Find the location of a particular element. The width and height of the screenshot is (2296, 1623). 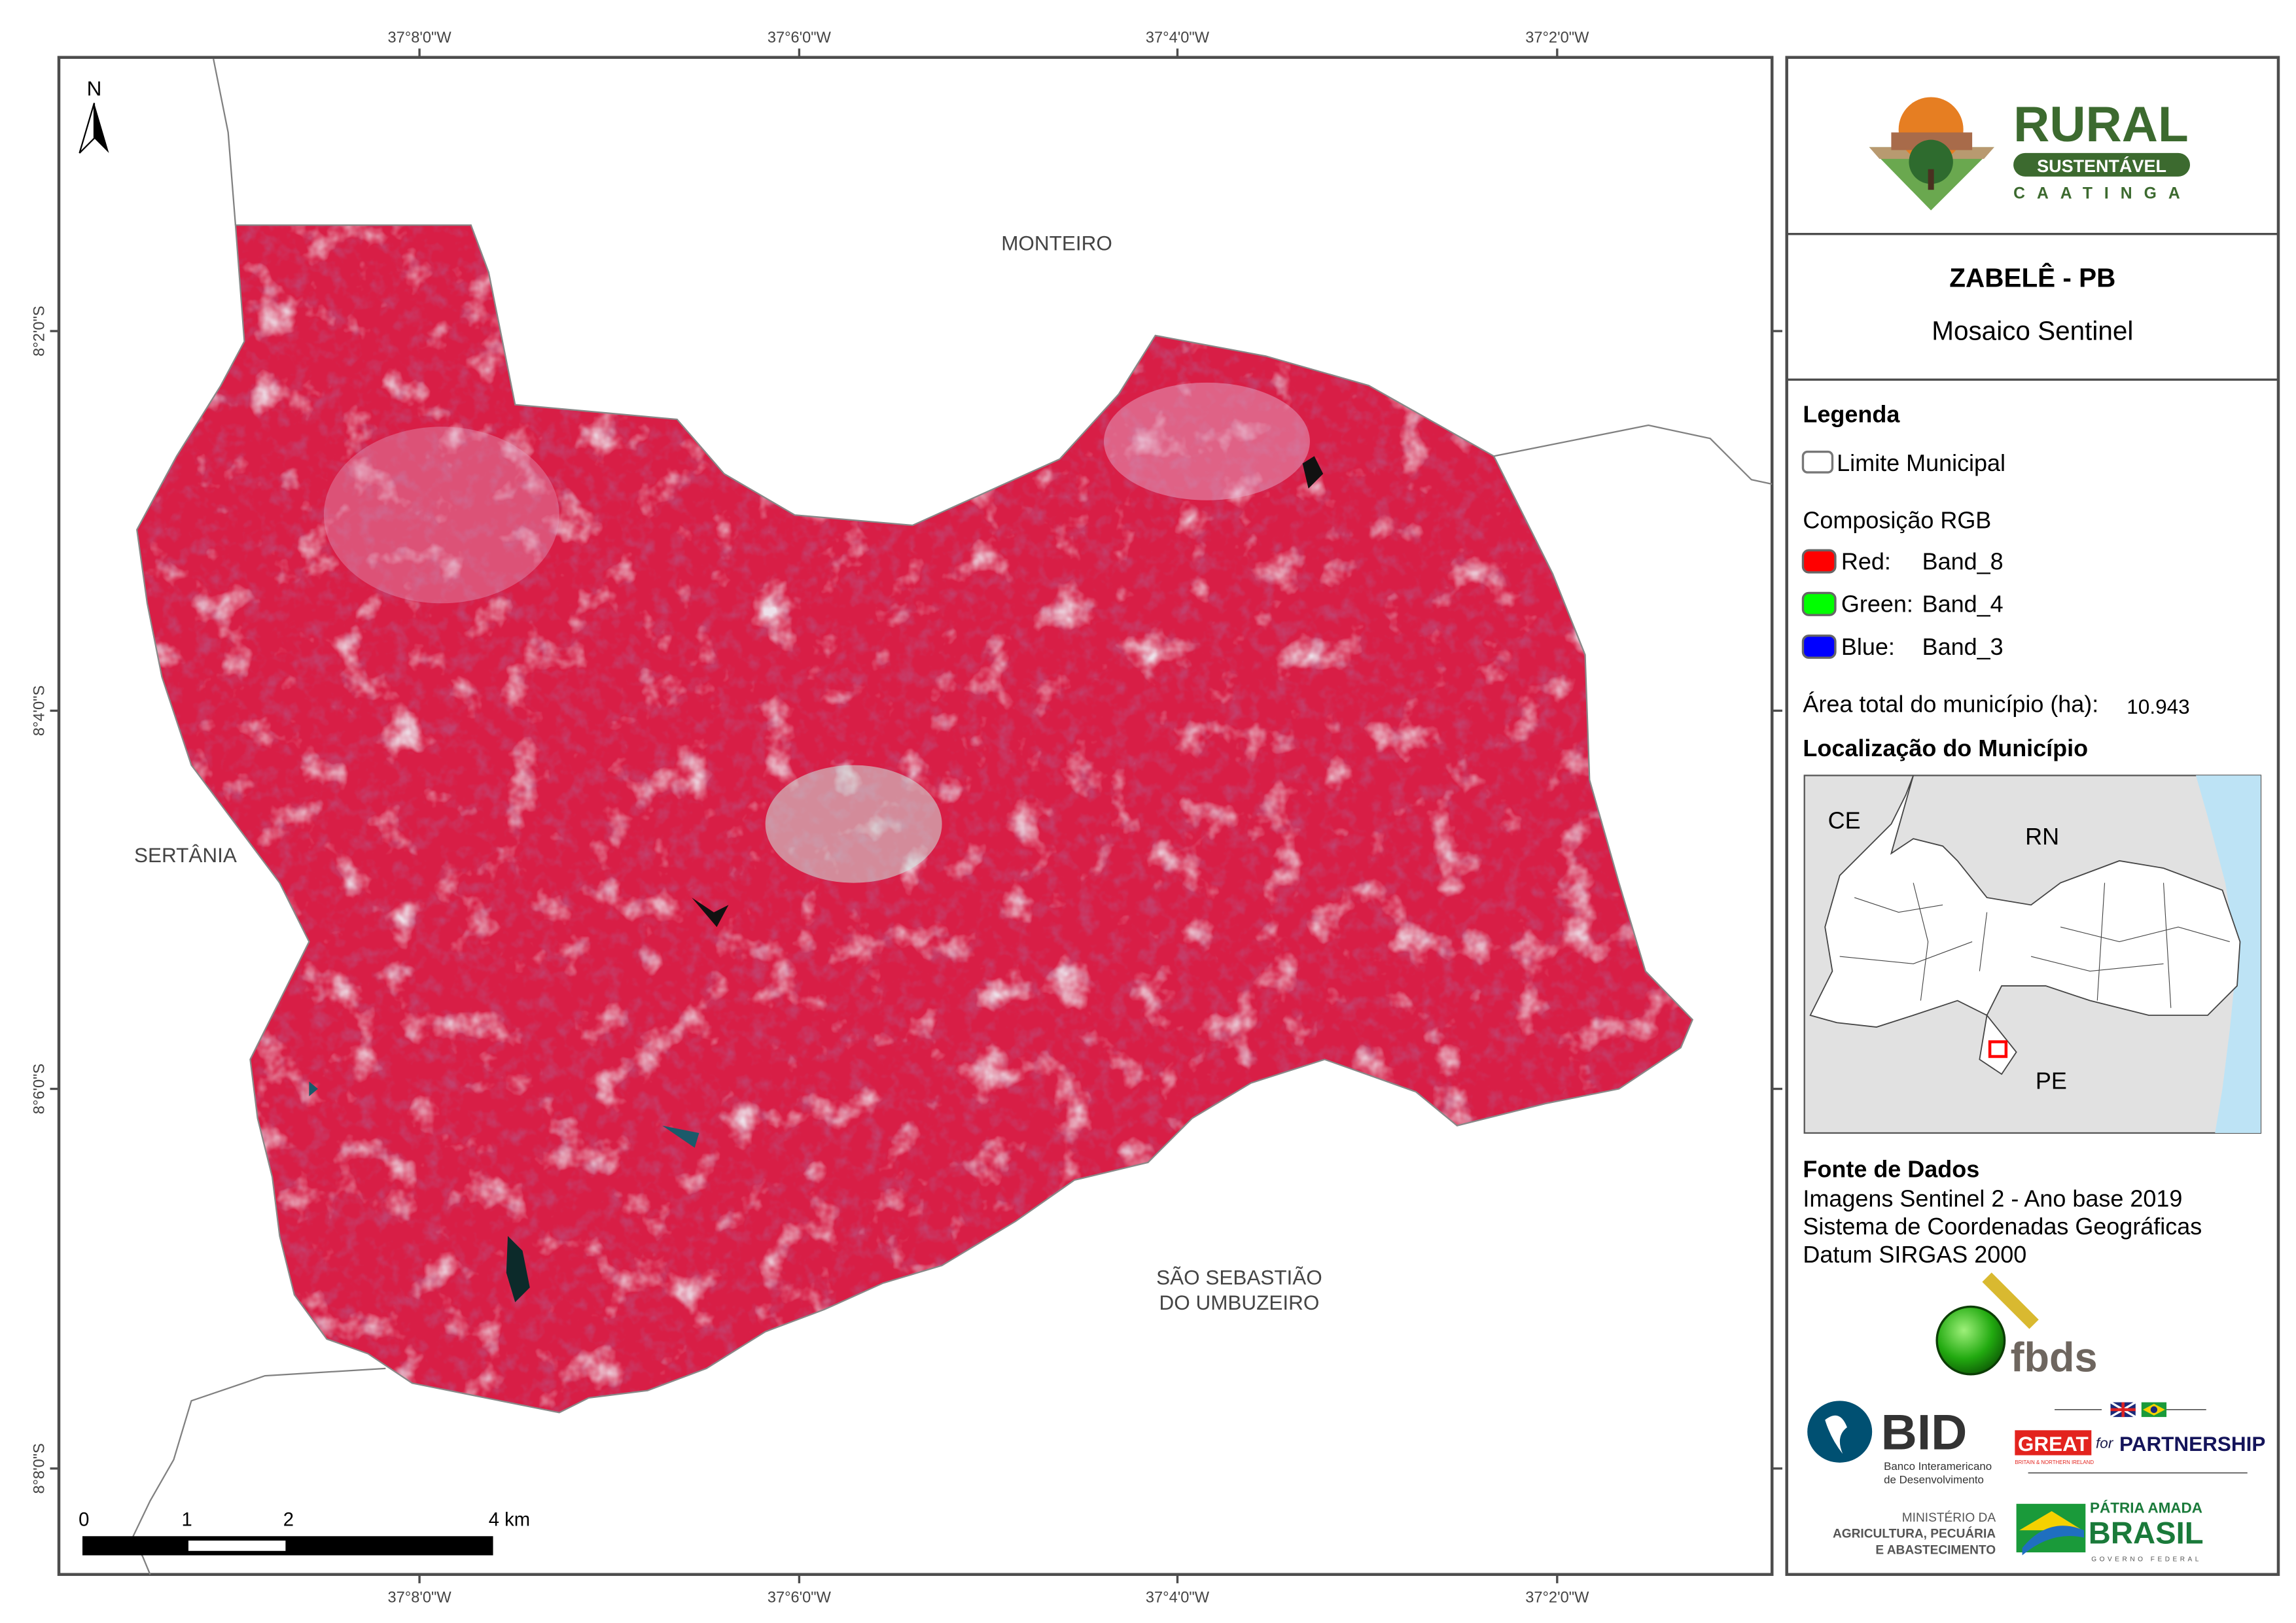

for-text: for is located at coordinates (2105, 1443).